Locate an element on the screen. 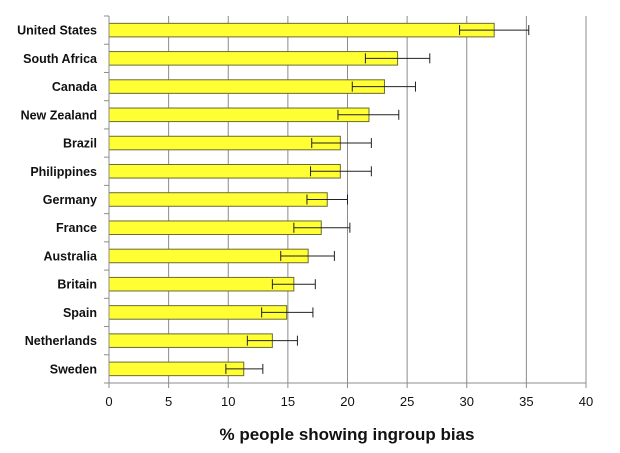  x-tick-label: 15 is located at coordinates (288, 401).